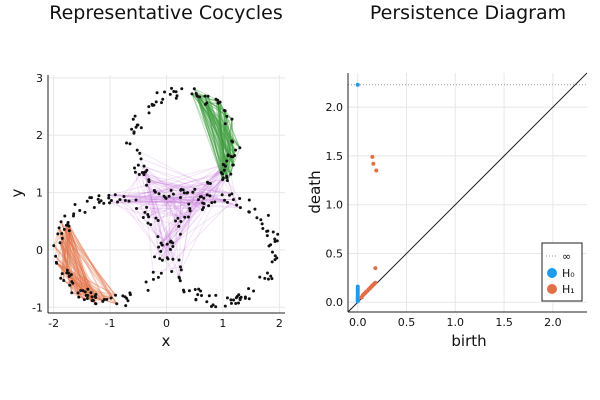 The height and width of the screenshot is (400, 600). What do you see at coordinates (110, 323) in the screenshot?
I see `cocycles-xtick: -1` at bounding box center [110, 323].